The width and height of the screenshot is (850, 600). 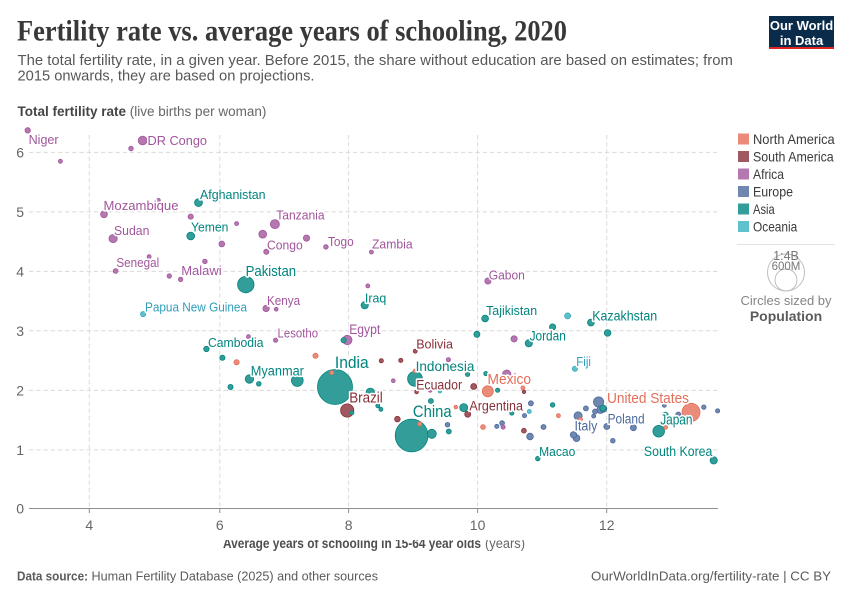 What do you see at coordinates (209, 227) in the screenshot?
I see `svg-text: Yemen` at bounding box center [209, 227].